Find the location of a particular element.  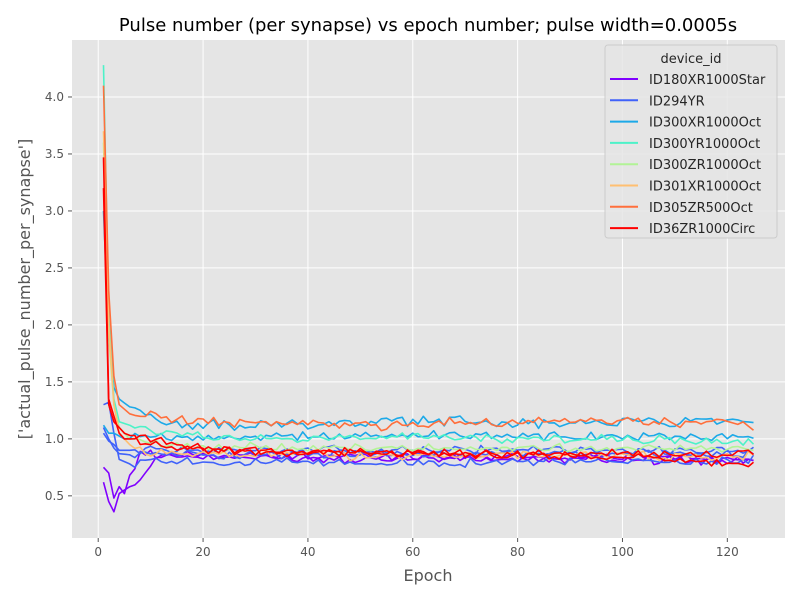

y-tick-label: 4.0 is located at coordinates (54, 97).